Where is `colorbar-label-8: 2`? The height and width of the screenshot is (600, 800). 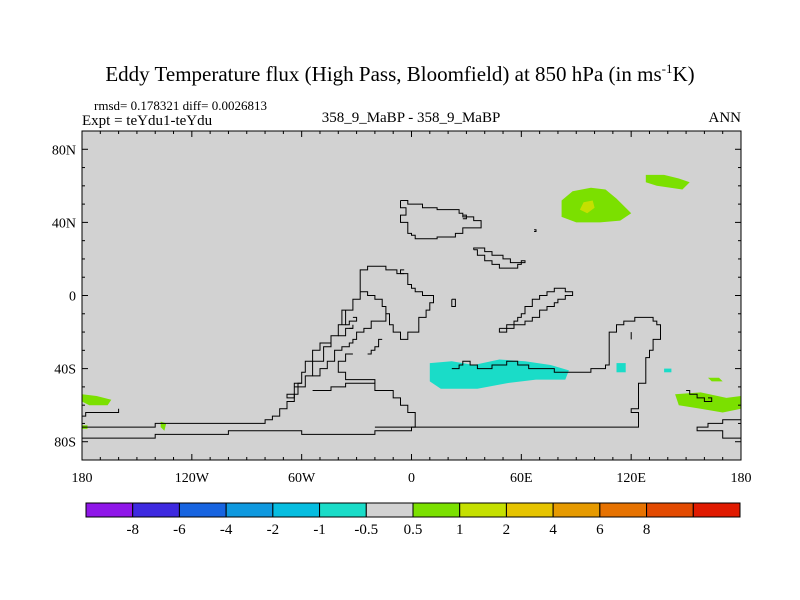 colorbar-label-8: 2 is located at coordinates (507, 530).